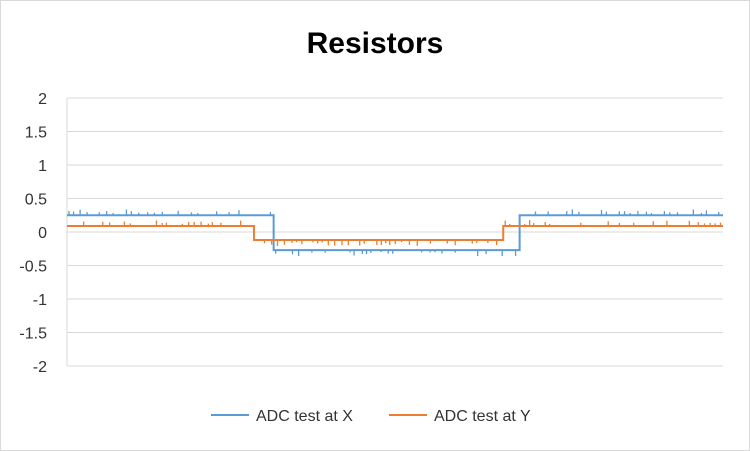 The image size is (750, 451). I want to click on legend-item-y: ADC test at Y, so click(460, 416).